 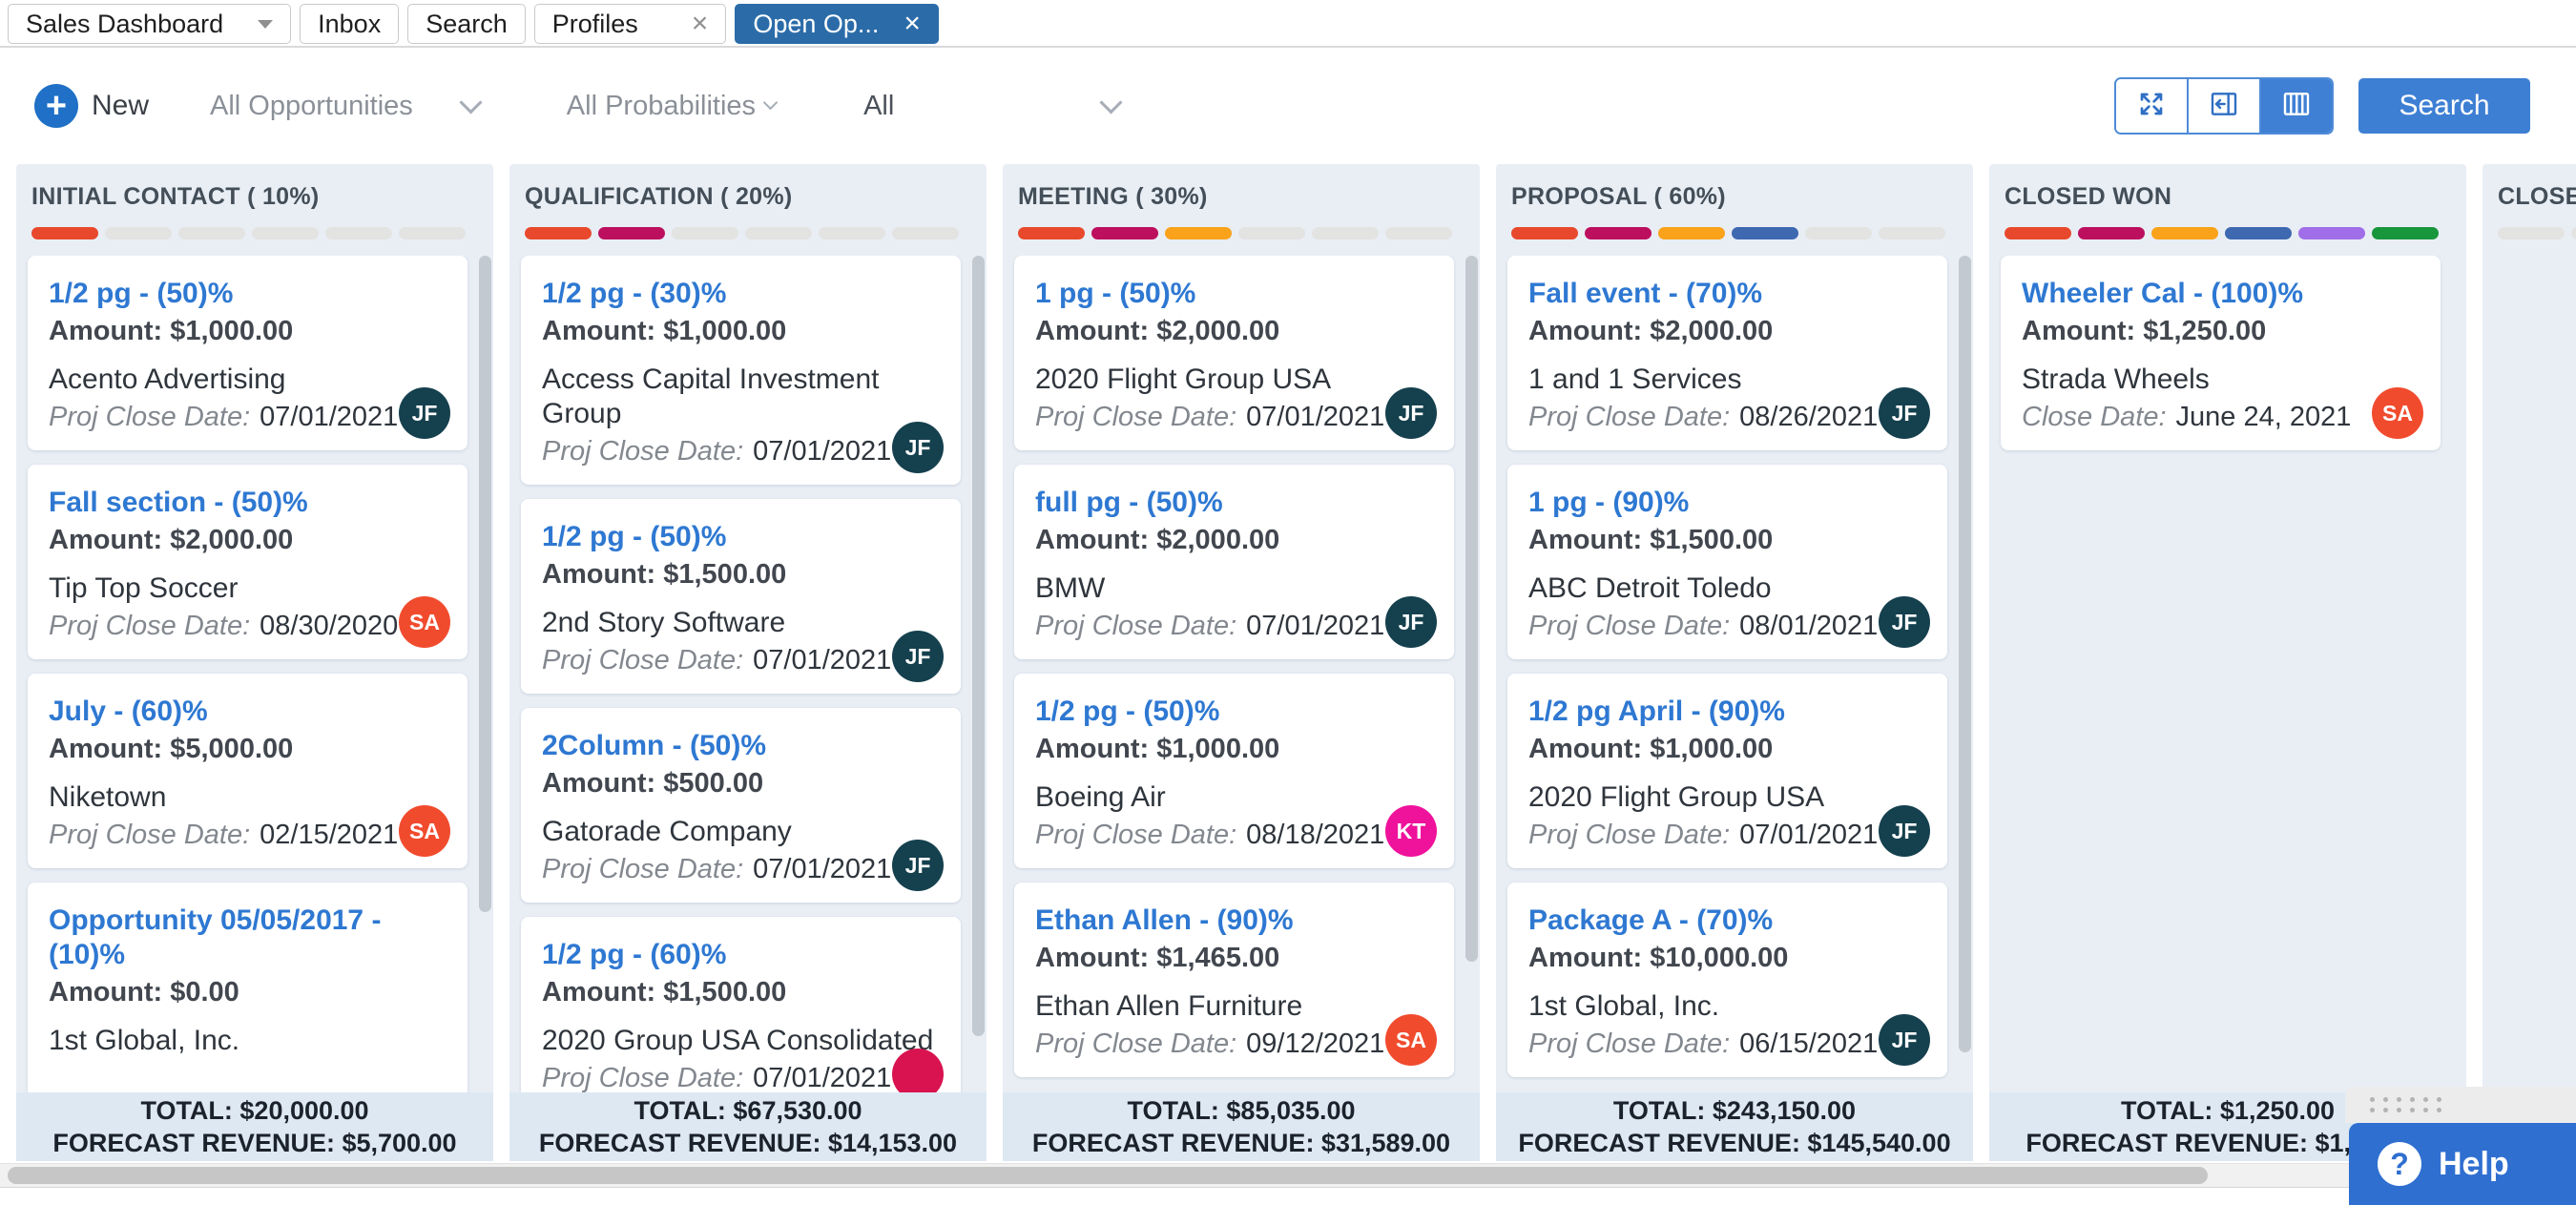 I want to click on green-progress-segment, so click(x=2405, y=233).